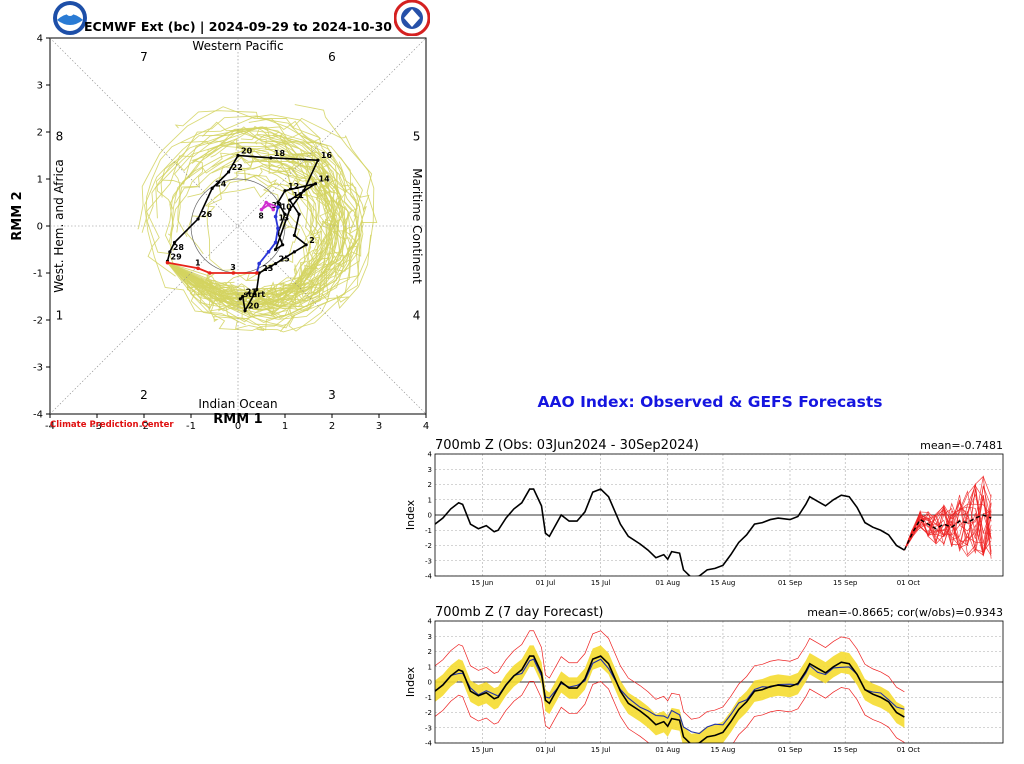 Image resolution: width=1024 pixels, height=764 pixels. I want to click on cpc-credit: Climate Prediction Center, so click(112, 425).